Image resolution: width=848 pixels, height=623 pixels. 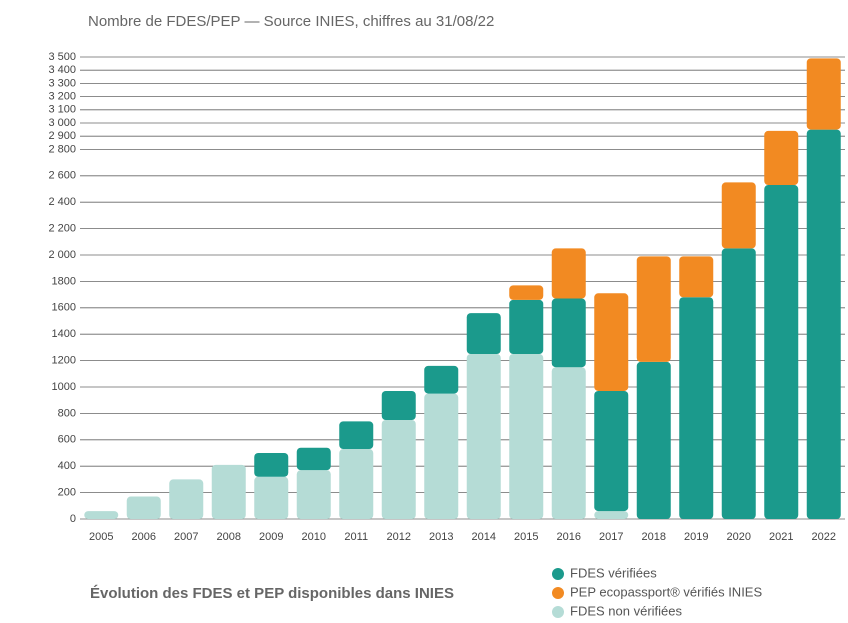 What do you see at coordinates (62, 83) in the screenshot?
I see `y-tick-label: 3 300` at bounding box center [62, 83].